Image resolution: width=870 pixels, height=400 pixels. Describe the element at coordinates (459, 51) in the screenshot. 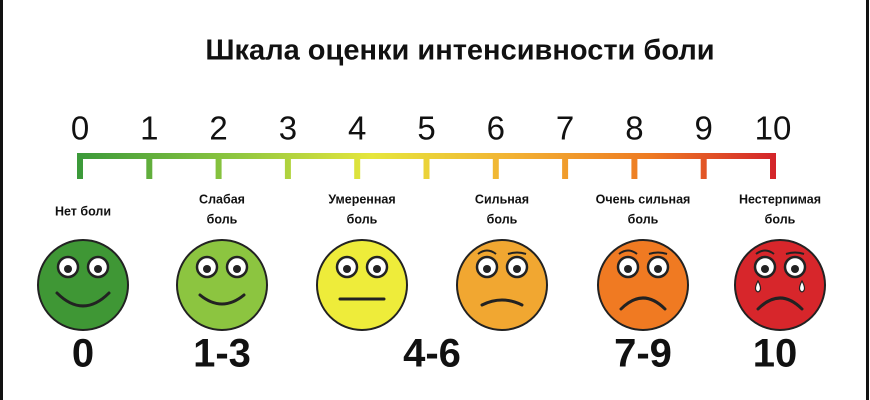

I see `title: Шкала оценки интенсивности боли` at that location.